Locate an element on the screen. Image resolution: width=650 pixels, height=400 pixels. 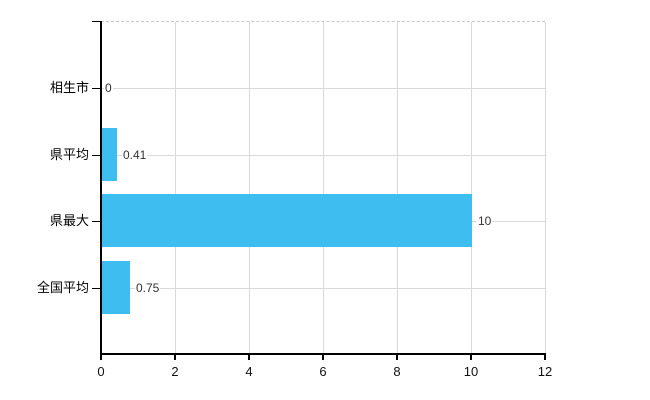
y-axis-line is located at coordinates (101, 188).